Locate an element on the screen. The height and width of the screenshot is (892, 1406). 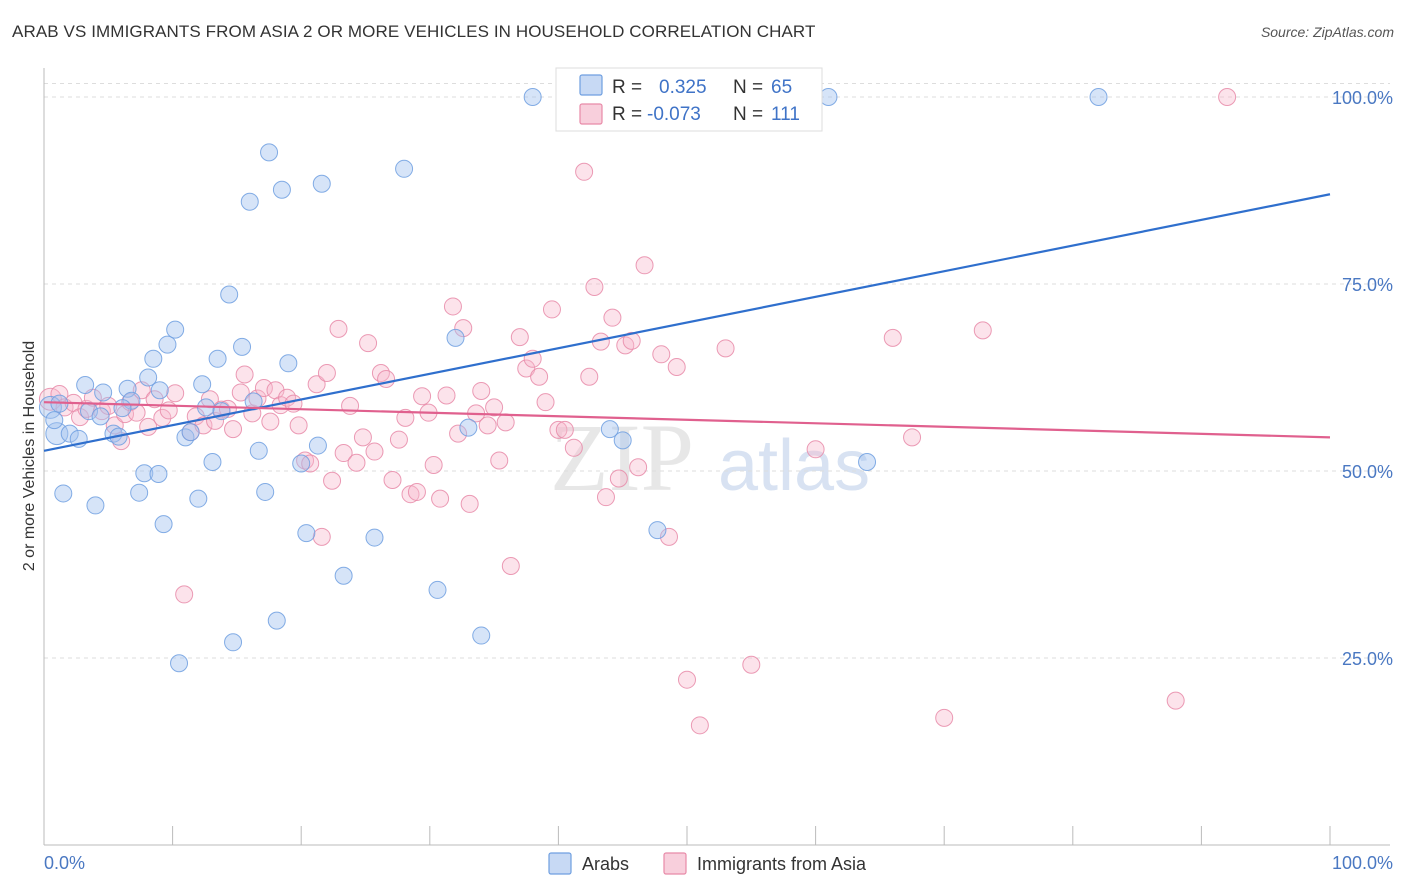
y-tick-label: 50.0% is located at coordinates (1367, 472).